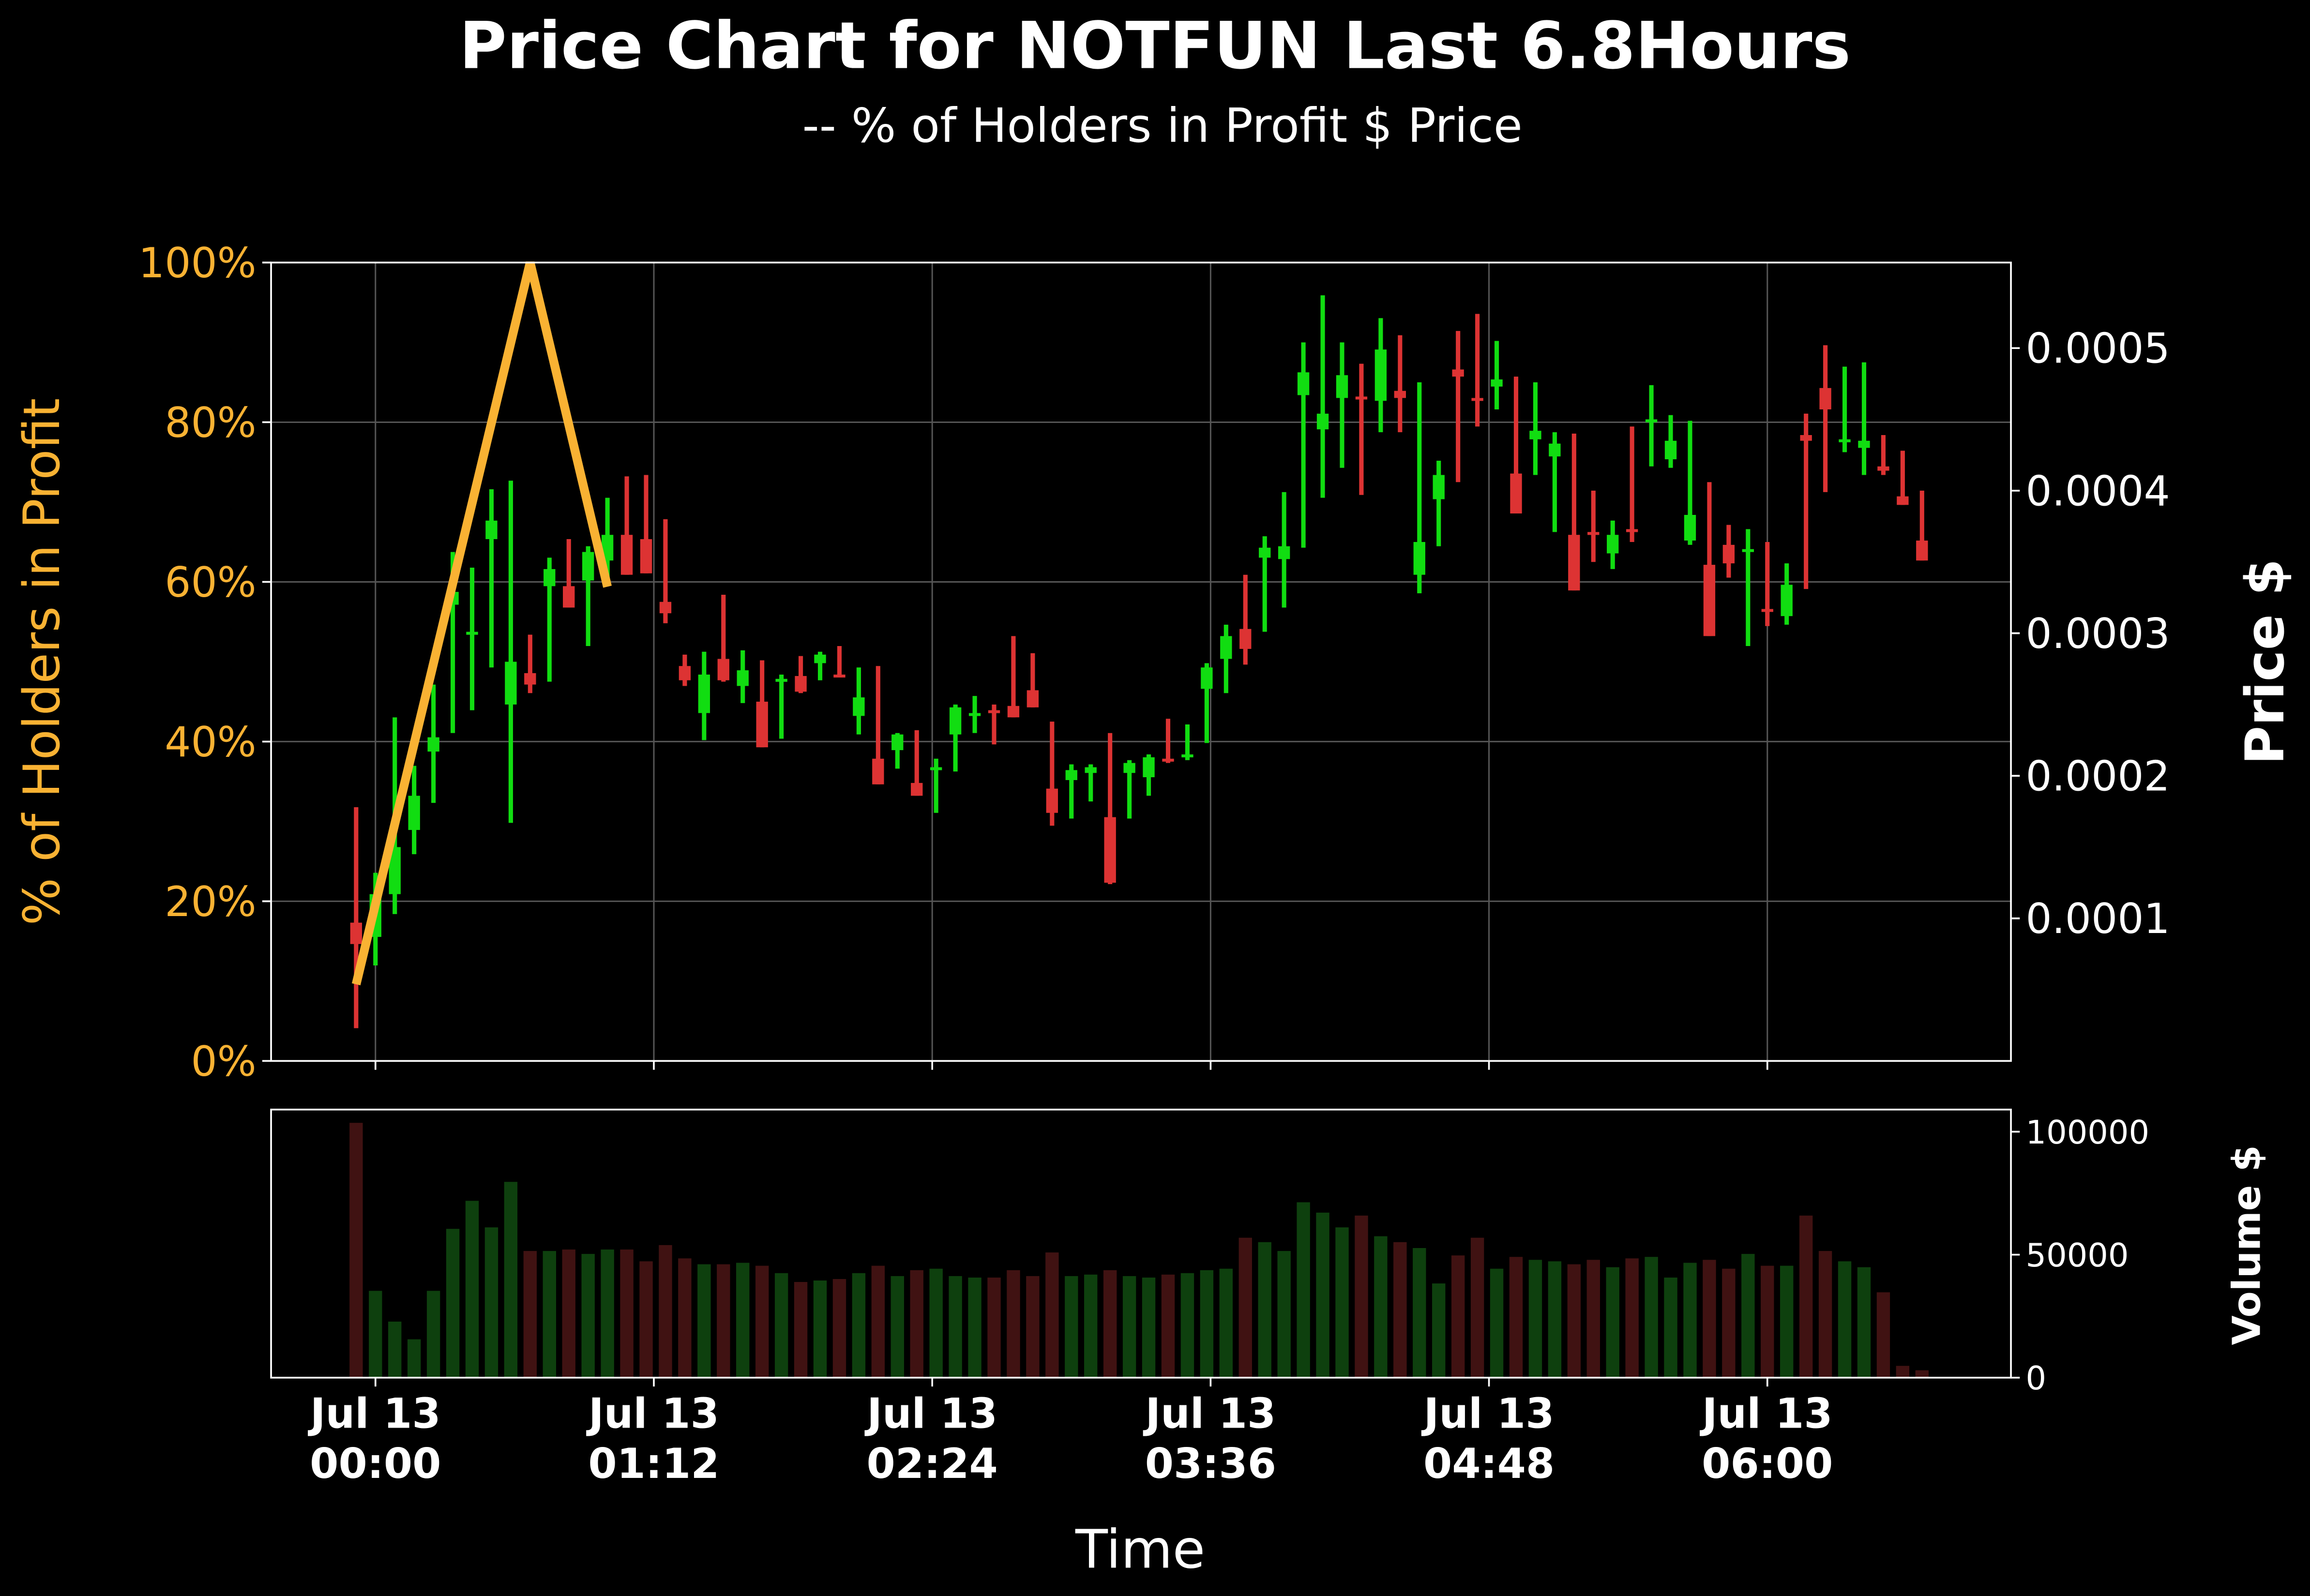 Image resolution: width=2310 pixels, height=1596 pixels. Describe the element at coordinates (1488, 1439) in the screenshot. I see `x-tick-label: Jul 13 04:48` at that location.